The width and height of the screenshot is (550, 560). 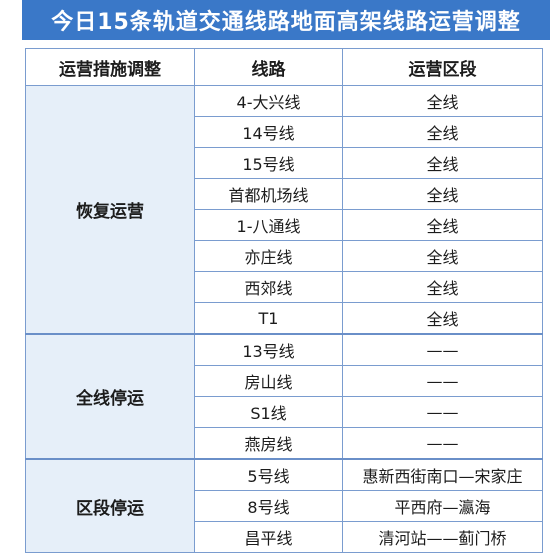 What do you see at coordinates (268, 163) in the screenshot?
I see `line-cell: 15号线` at bounding box center [268, 163].